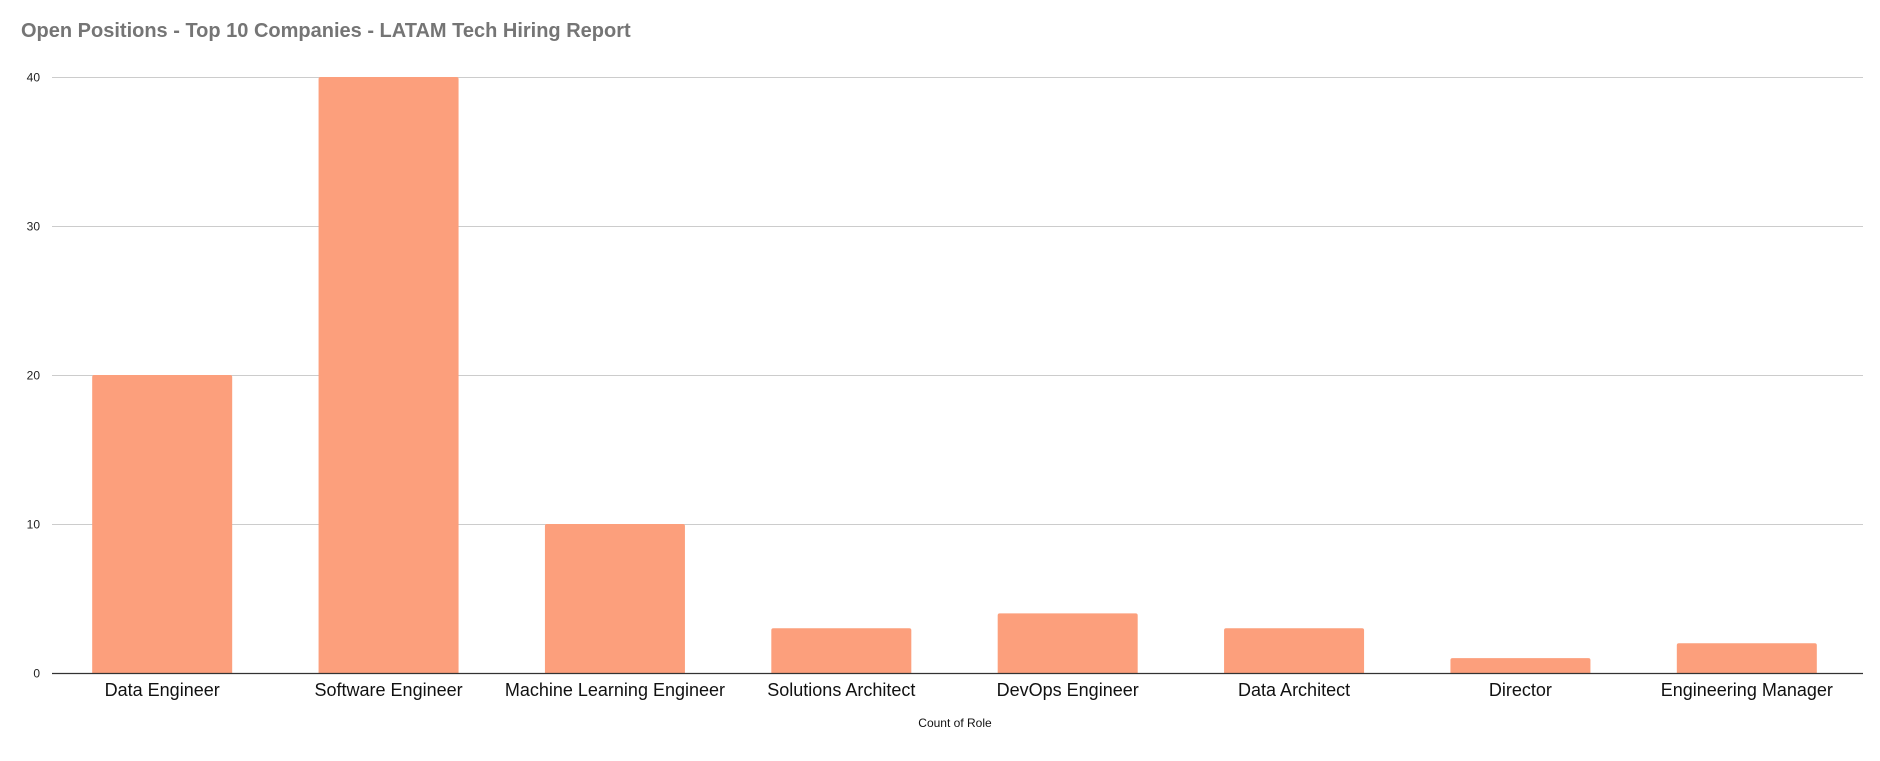 The width and height of the screenshot is (1880, 761). I want to click on y-tick-label: 0, so click(36, 674).